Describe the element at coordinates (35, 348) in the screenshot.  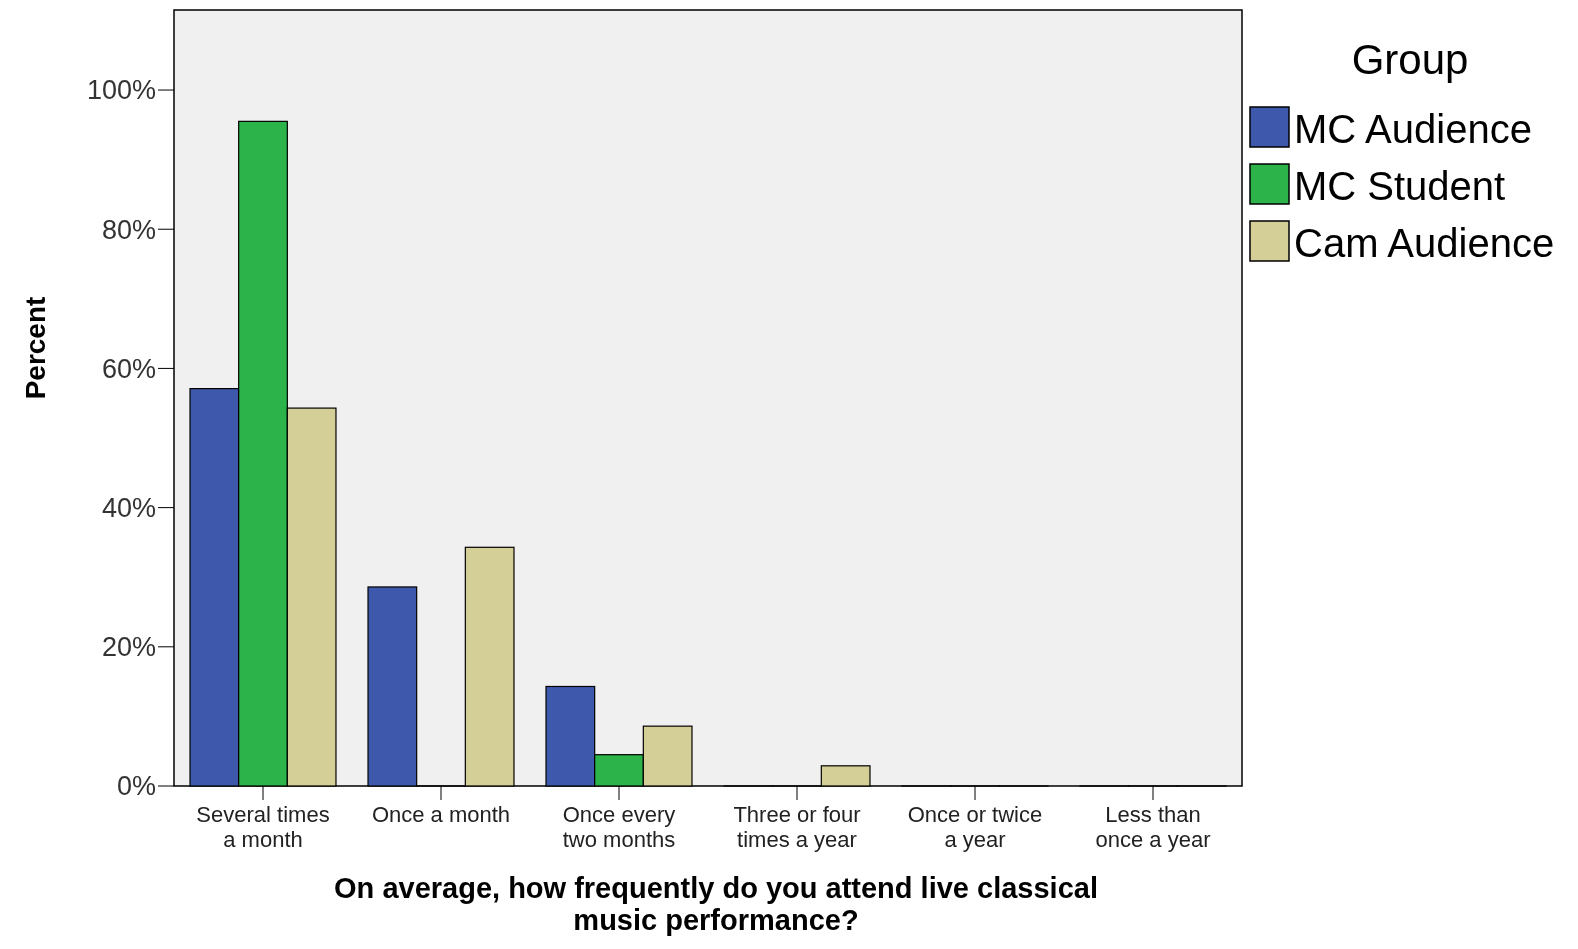
I see `y-axis-title: Percent` at that location.